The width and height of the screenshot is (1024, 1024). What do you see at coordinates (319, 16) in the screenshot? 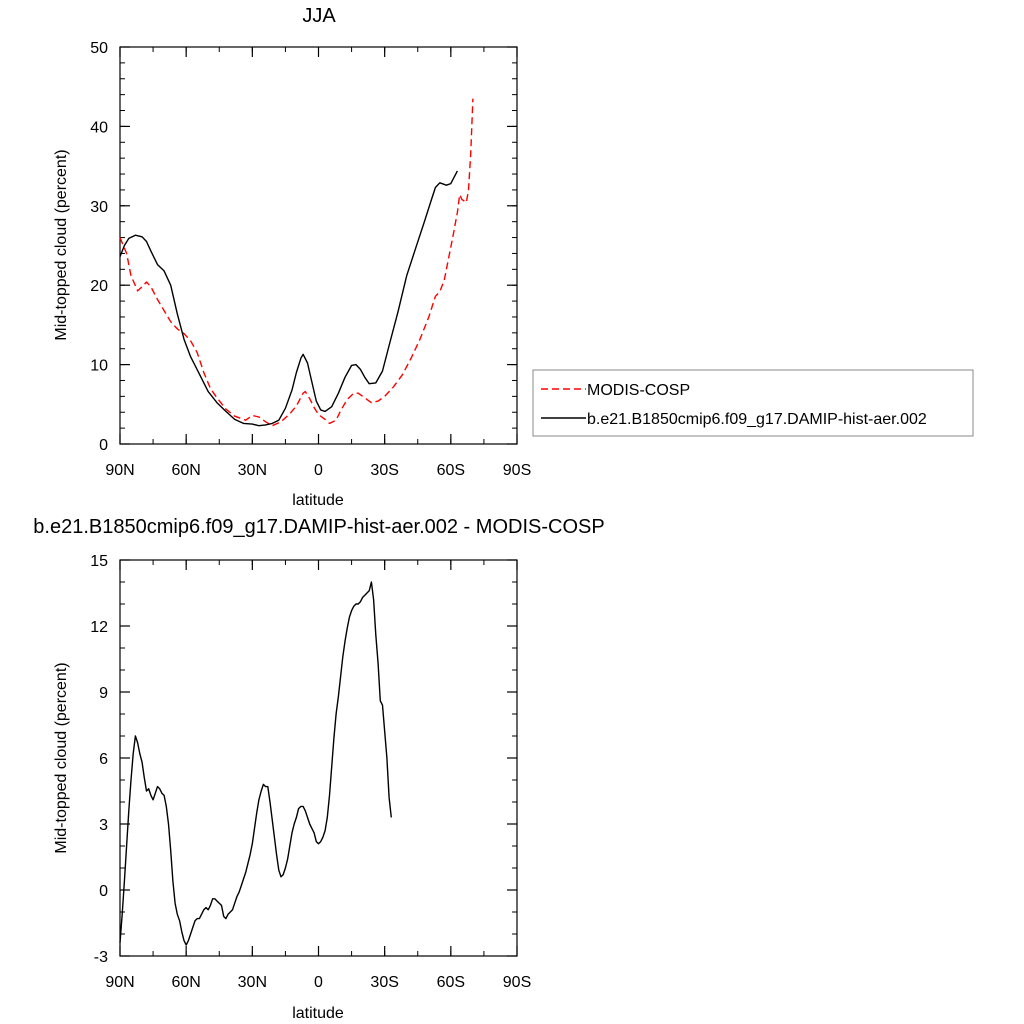
I see `top-chart-title: JJA` at bounding box center [319, 16].